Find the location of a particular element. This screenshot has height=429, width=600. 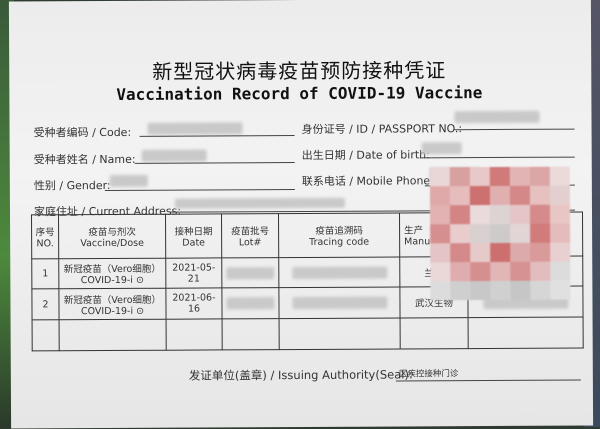

name-label: 受种者姓名 / Name: is located at coordinates (84, 159).